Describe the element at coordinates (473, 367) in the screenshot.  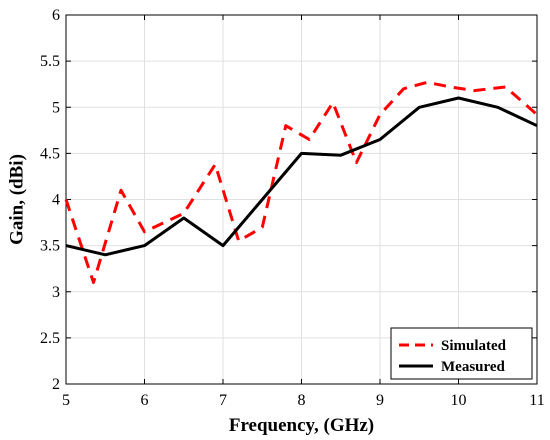
I see `legend-measured-label: Measured` at that location.